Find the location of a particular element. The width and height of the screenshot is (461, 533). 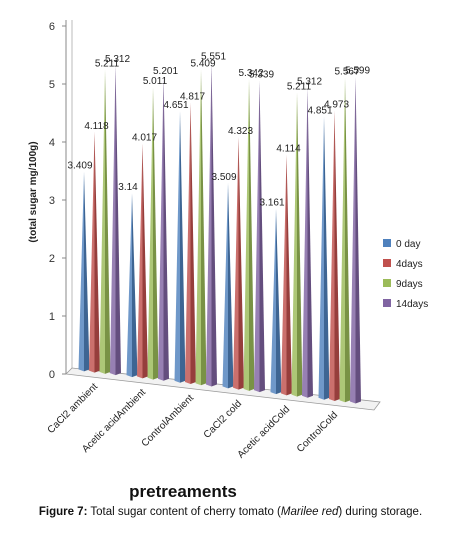

chart-legend: 0 day 4days 9days 14days is located at coordinates (405, 274).